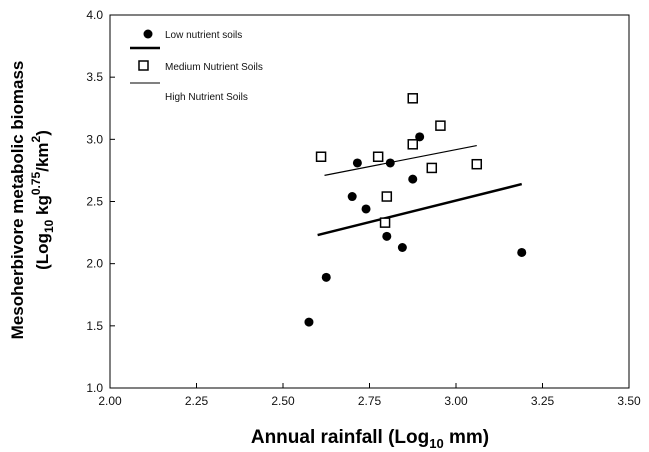 This screenshot has height=452, width=649. Describe the element at coordinates (17, 200) in the screenshot. I see `y-axis-title-line1: Mesoherbivore metabolic biomass` at that location.